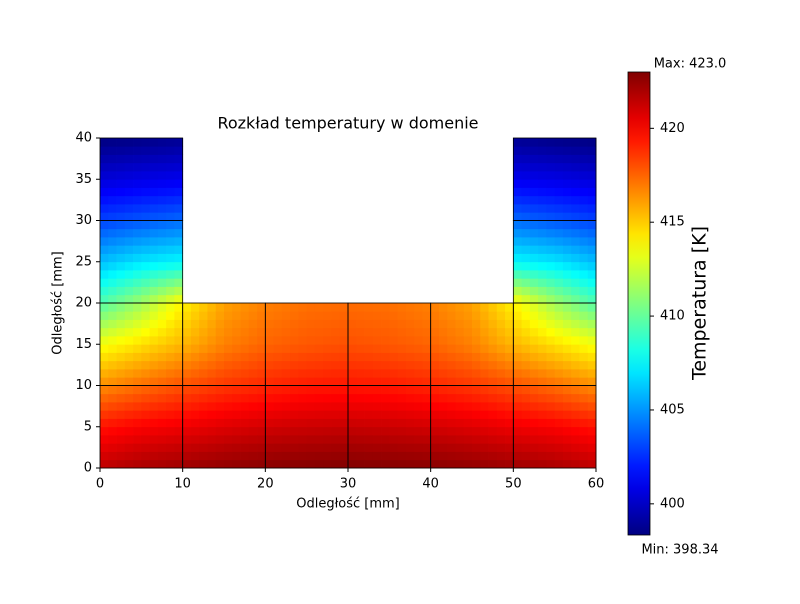  Describe the element at coordinates (672, 503) in the screenshot. I see `colorbar-tick-label: 400` at that location.